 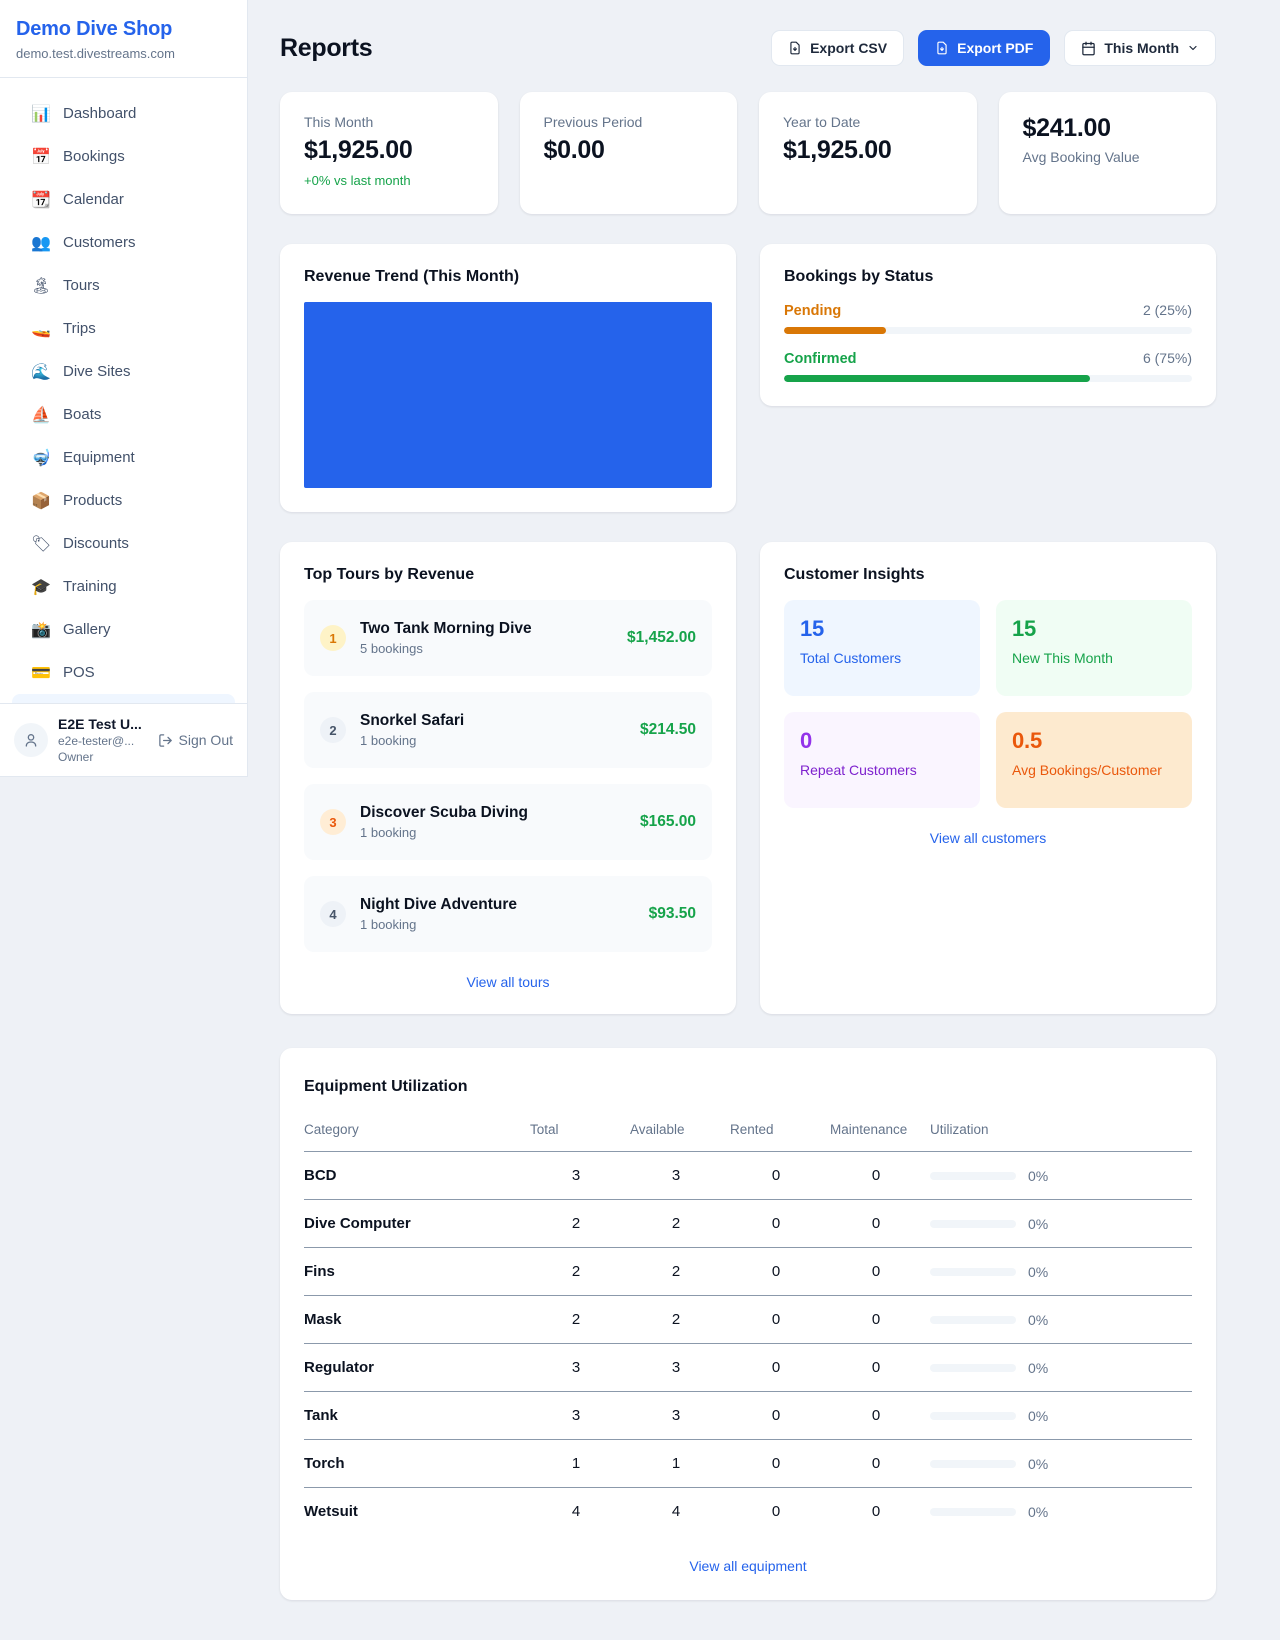 What do you see at coordinates (806, 740) in the screenshot?
I see `tile-value: 0` at bounding box center [806, 740].